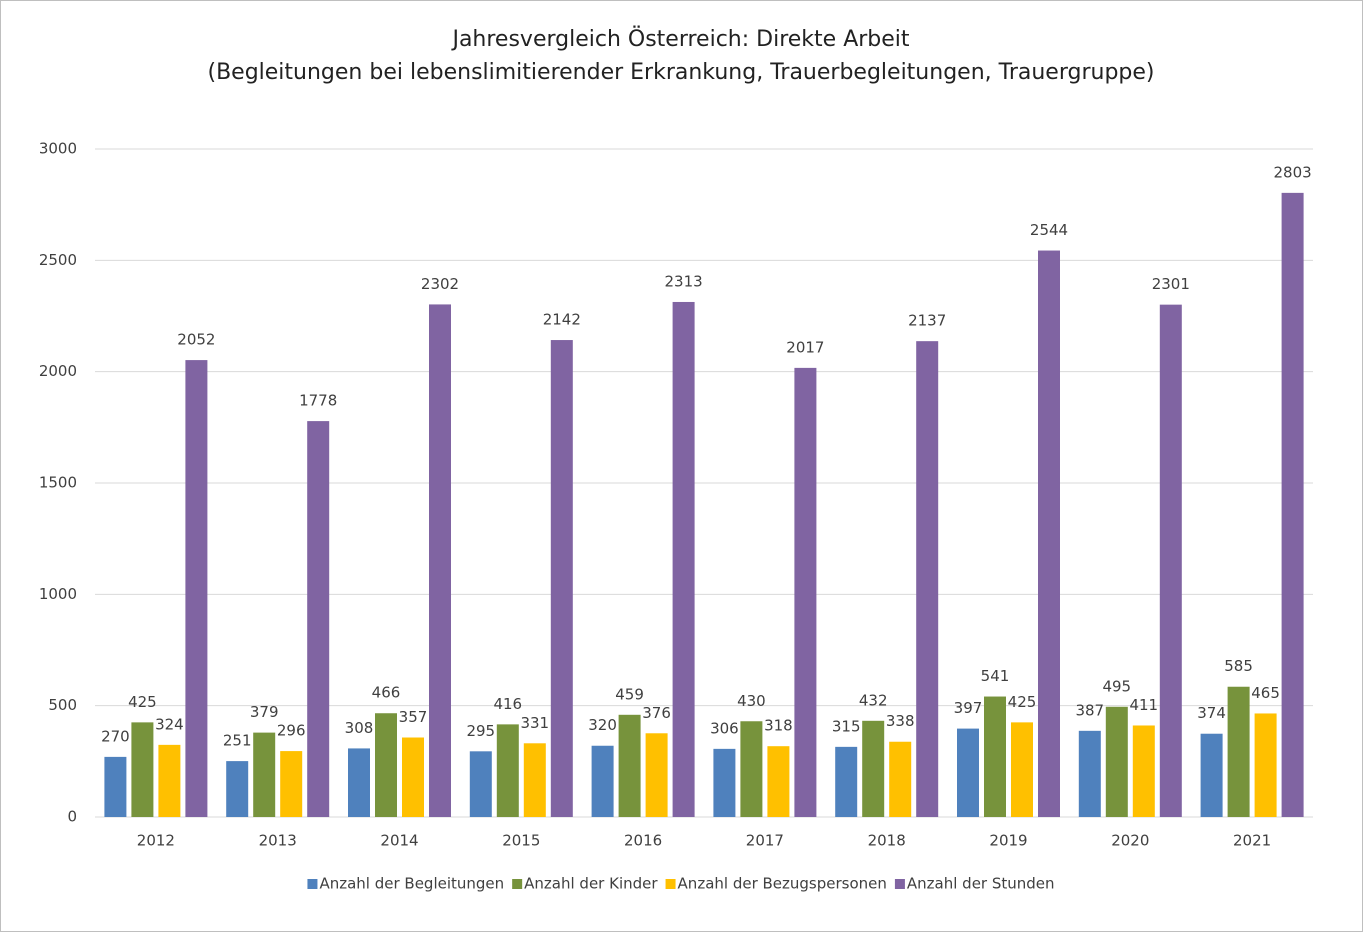 This screenshot has width=1363, height=932. I want to click on data-label: 397, so click(968, 708).